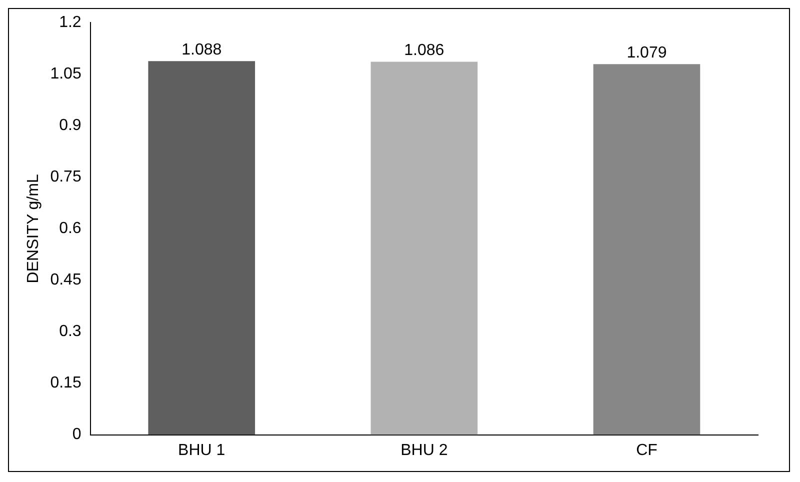 The image size is (800, 482). Describe the element at coordinates (66, 177) in the screenshot. I see `y-tick-label: 0.75` at that location.